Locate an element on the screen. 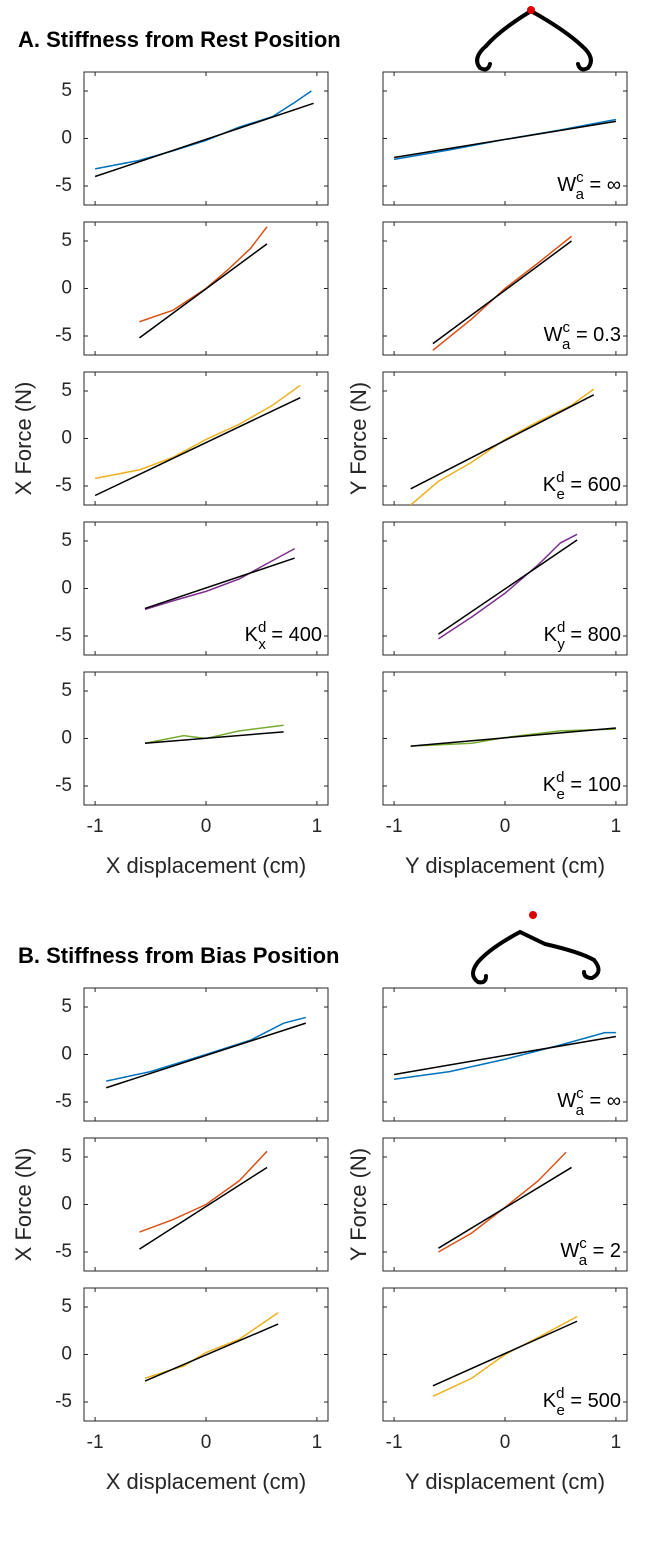  arm-icon-b is located at coordinates (536, 957).